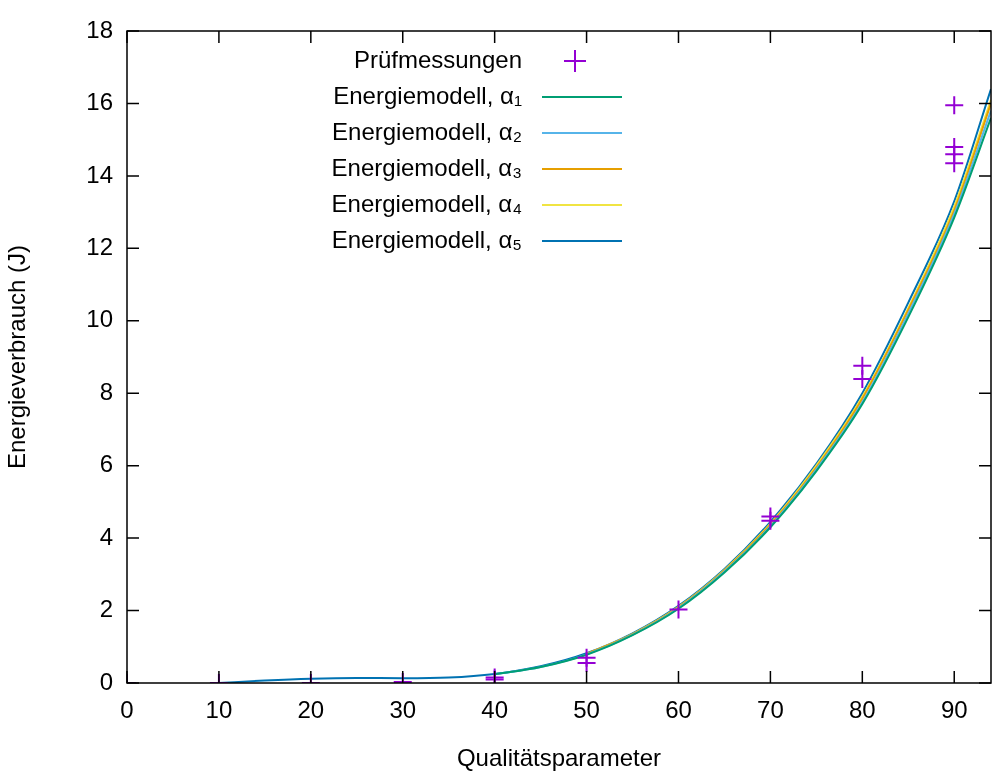 Image resolution: width=1002 pixels, height=778 pixels. I want to click on legend-label: Energiemodell, α₅, so click(426, 239).